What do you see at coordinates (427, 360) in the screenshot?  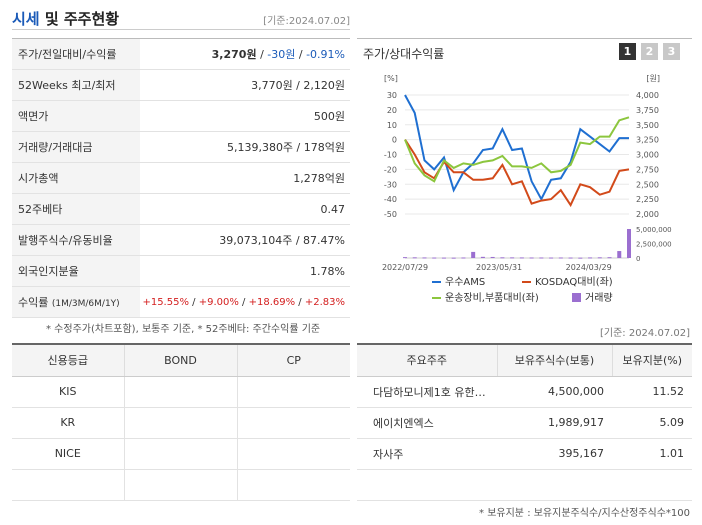 I see `holders-header: 주요주주` at bounding box center [427, 360].